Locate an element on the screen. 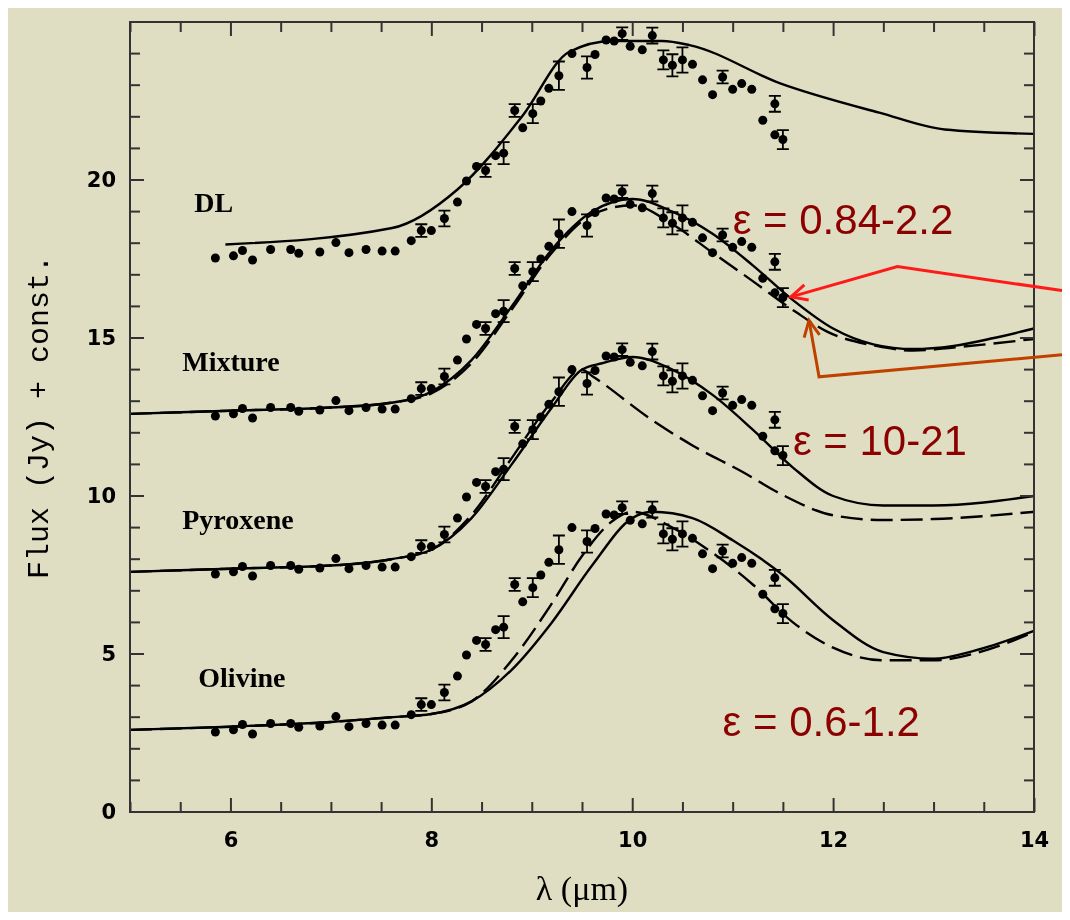 This screenshot has height=920, width=1070. annotation: ε = 0.84-2.2 is located at coordinates (843, 219).